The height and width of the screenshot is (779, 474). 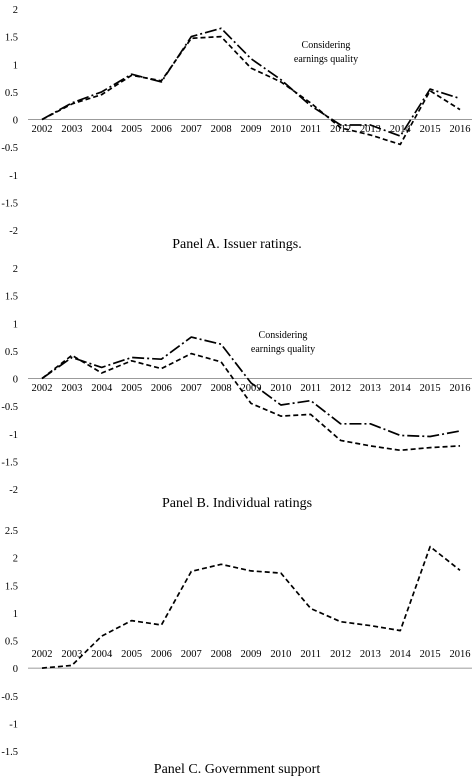 What do you see at coordinates (11, 531) in the screenshot?
I see `y-tick-label: 2.5` at bounding box center [11, 531].